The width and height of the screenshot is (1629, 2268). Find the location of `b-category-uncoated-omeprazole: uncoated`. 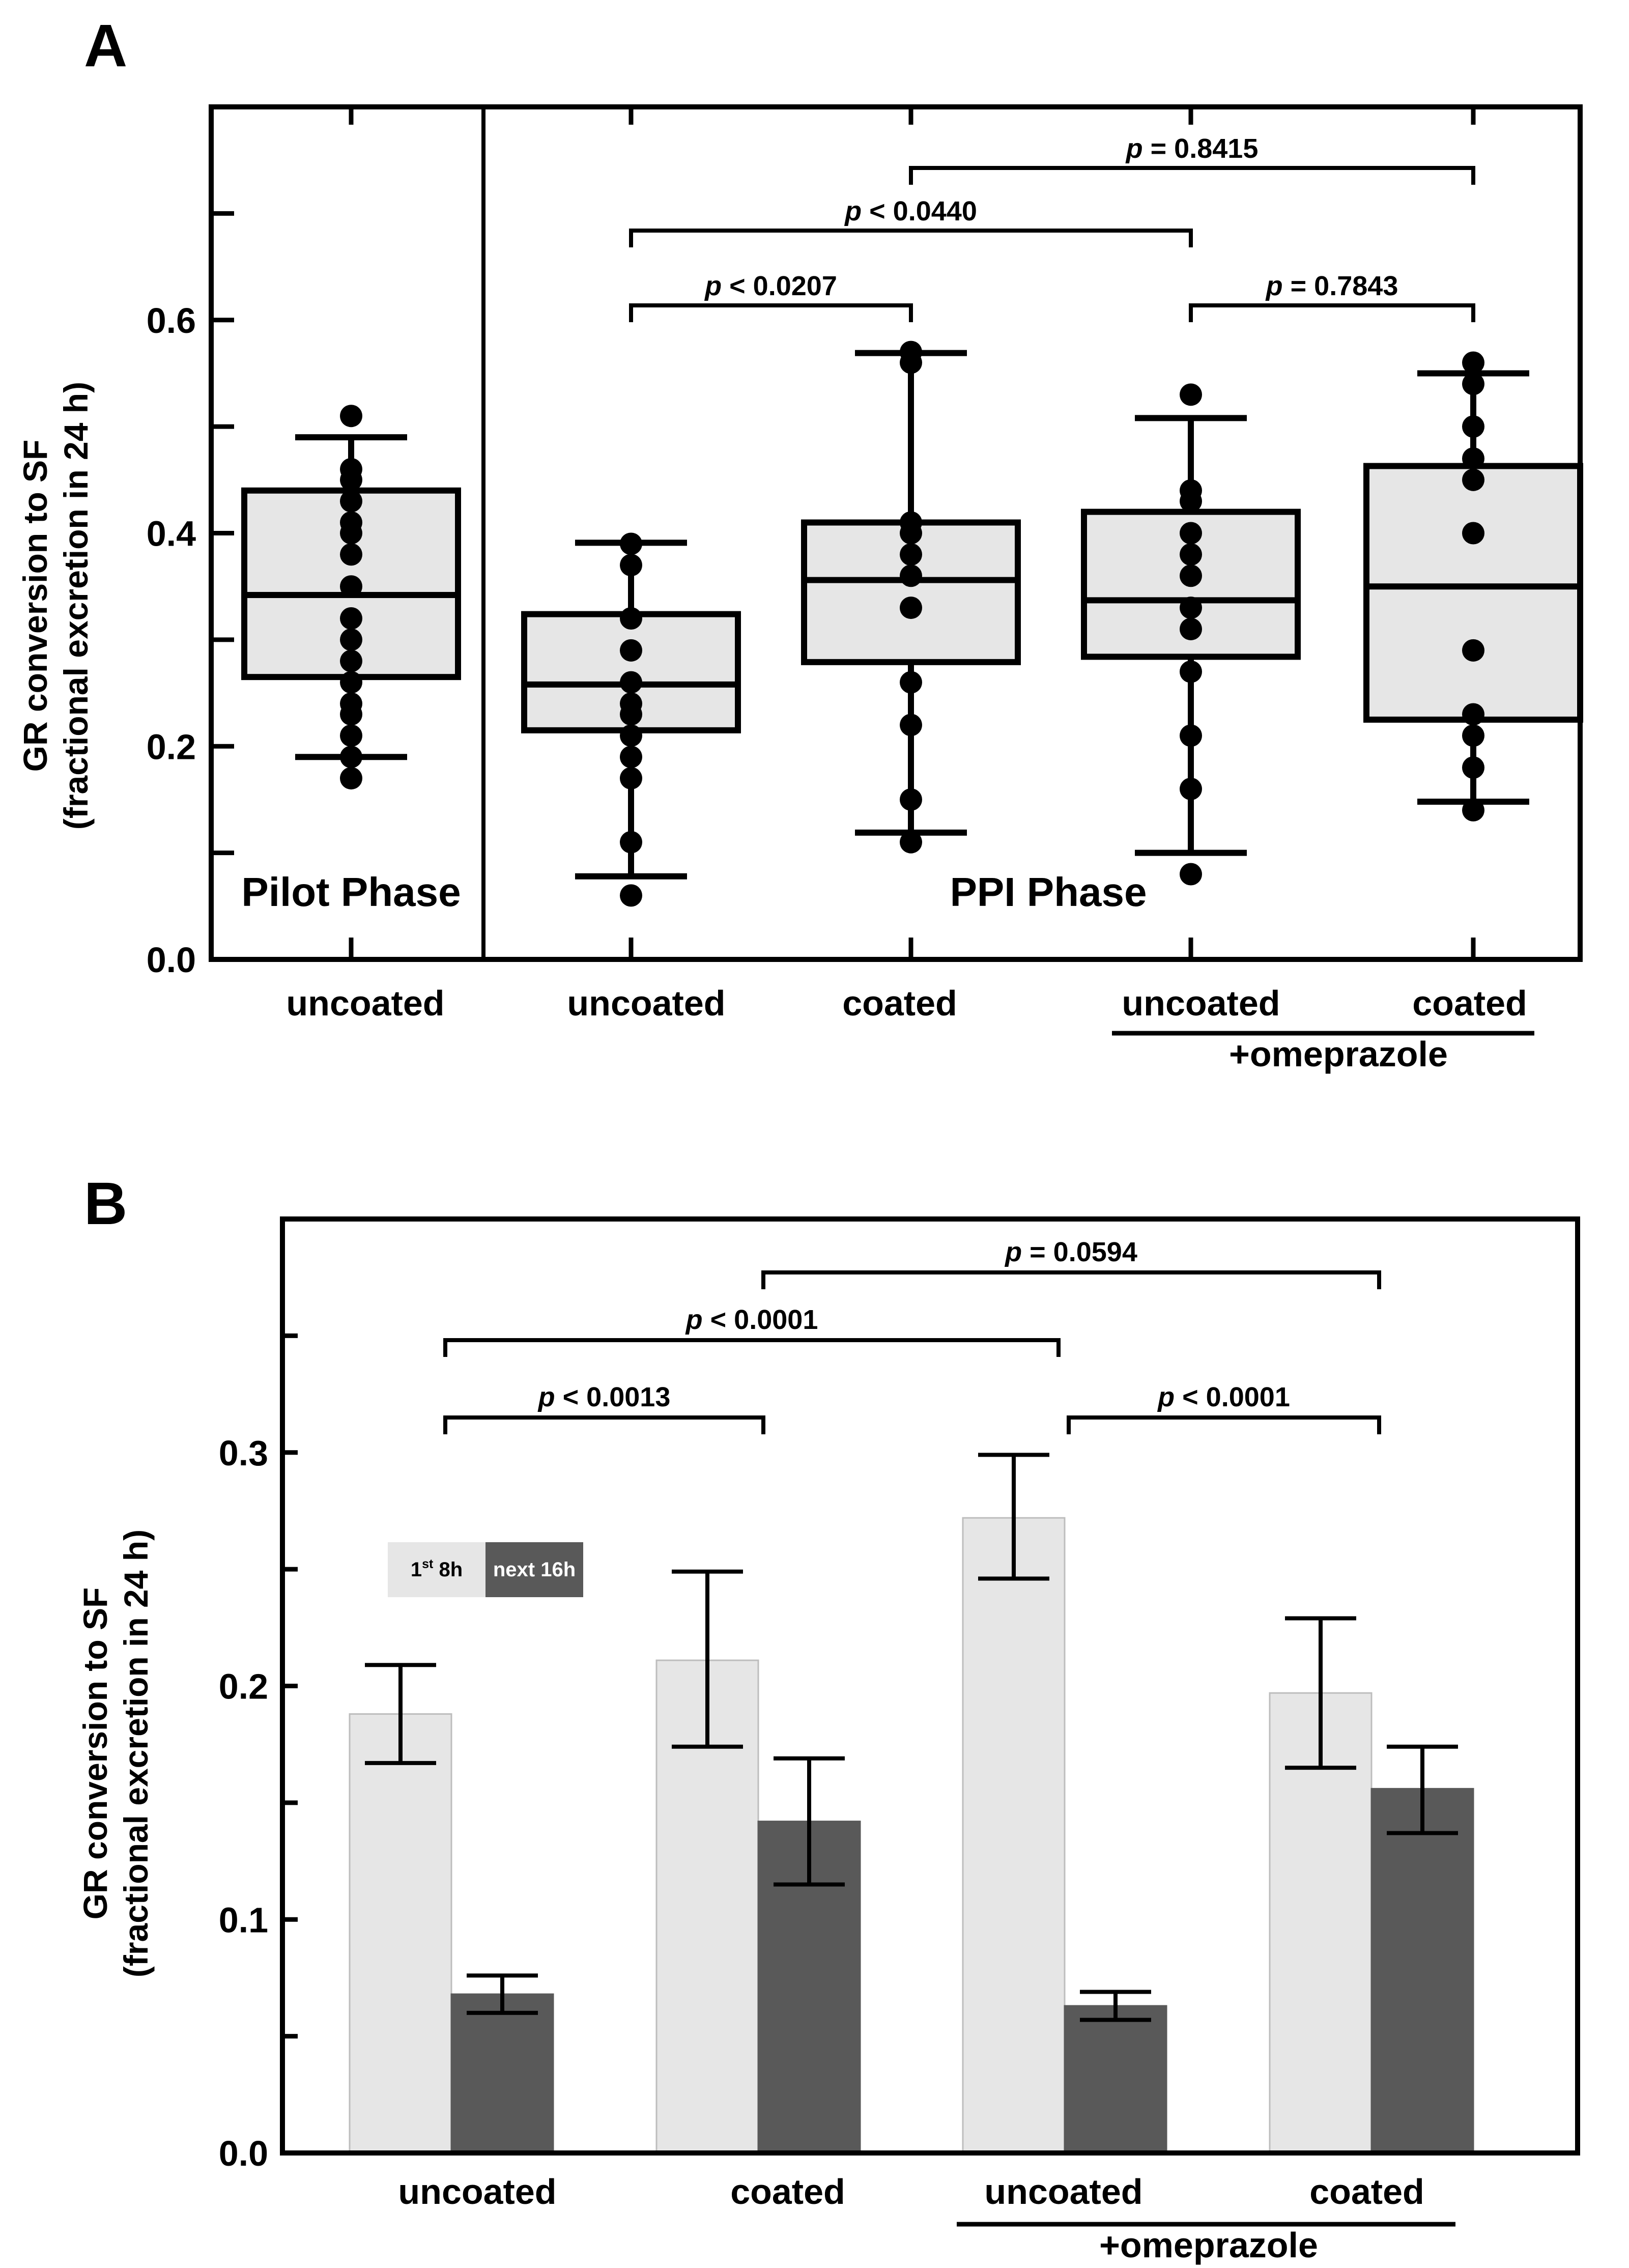

b-category-uncoated-omeprazole: uncoated is located at coordinates (1063, 2192).